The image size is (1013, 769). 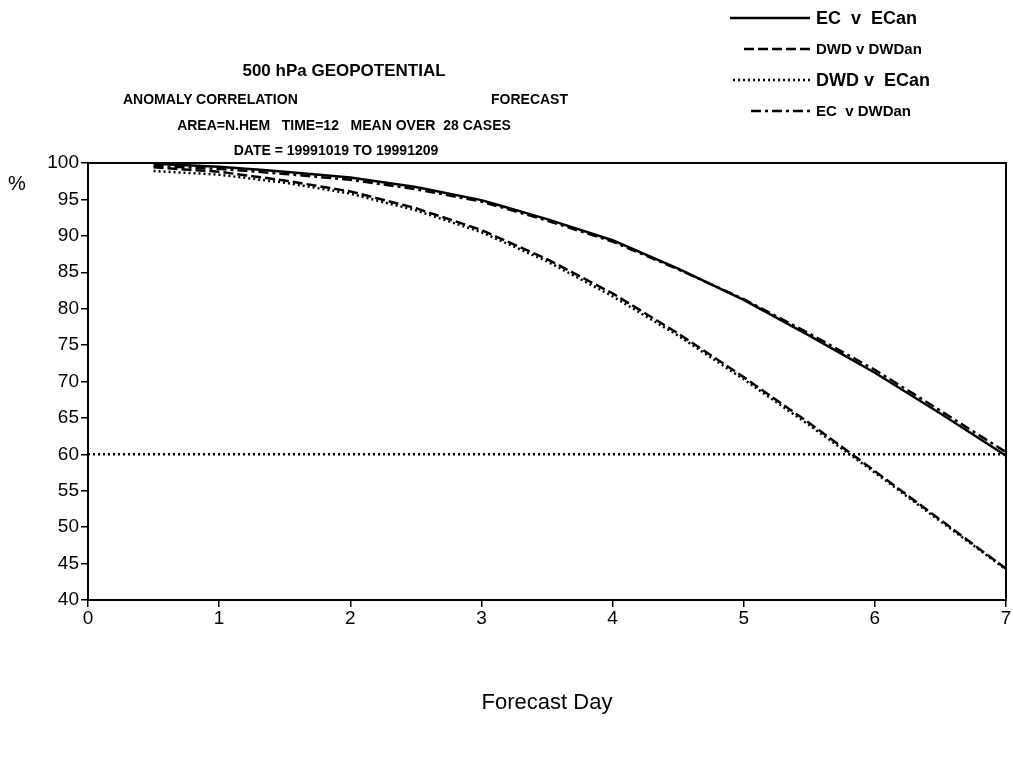 I want to click on chart-title: 500 hPa GEOPOTENTIAL, so click(x=344, y=70).